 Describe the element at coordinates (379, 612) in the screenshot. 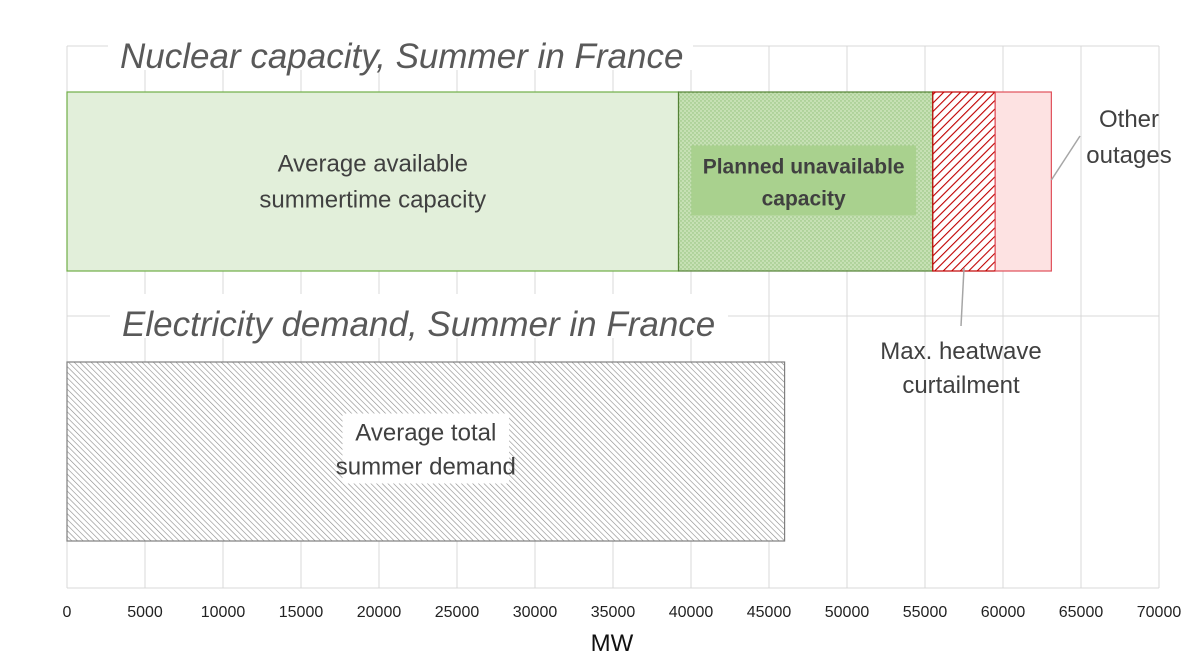

I see `x-tick-label: 20000` at that location.